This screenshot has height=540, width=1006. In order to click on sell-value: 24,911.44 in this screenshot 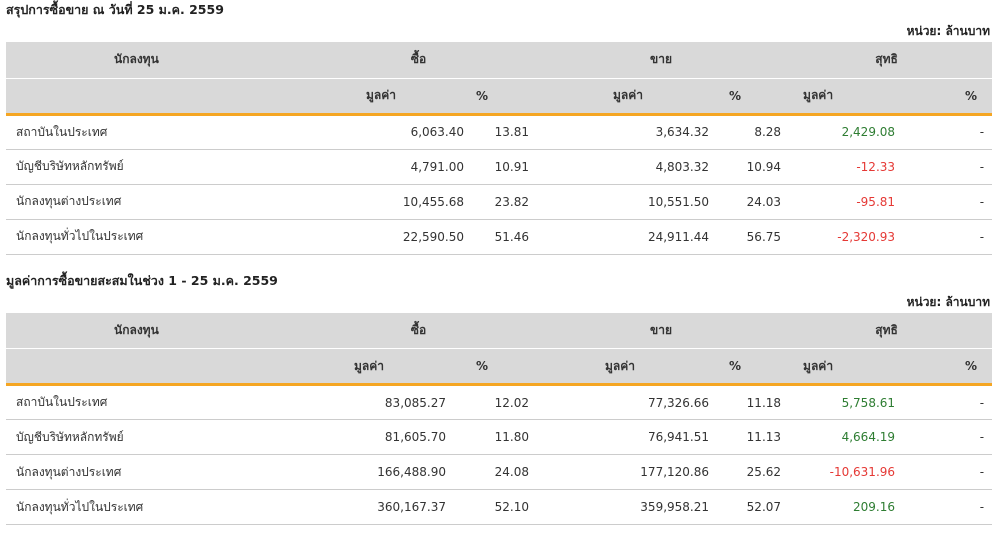, I will do `click(631, 237)`.